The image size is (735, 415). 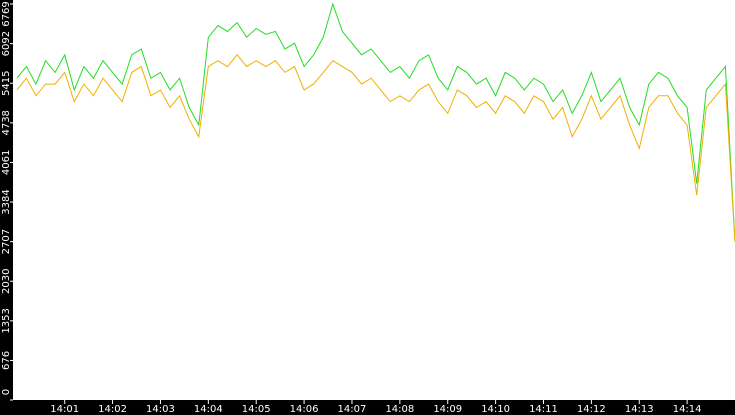 What do you see at coordinates (6, 162) in the screenshot?
I see `y-tick-label: 4061` at bounding box center [6, 162].